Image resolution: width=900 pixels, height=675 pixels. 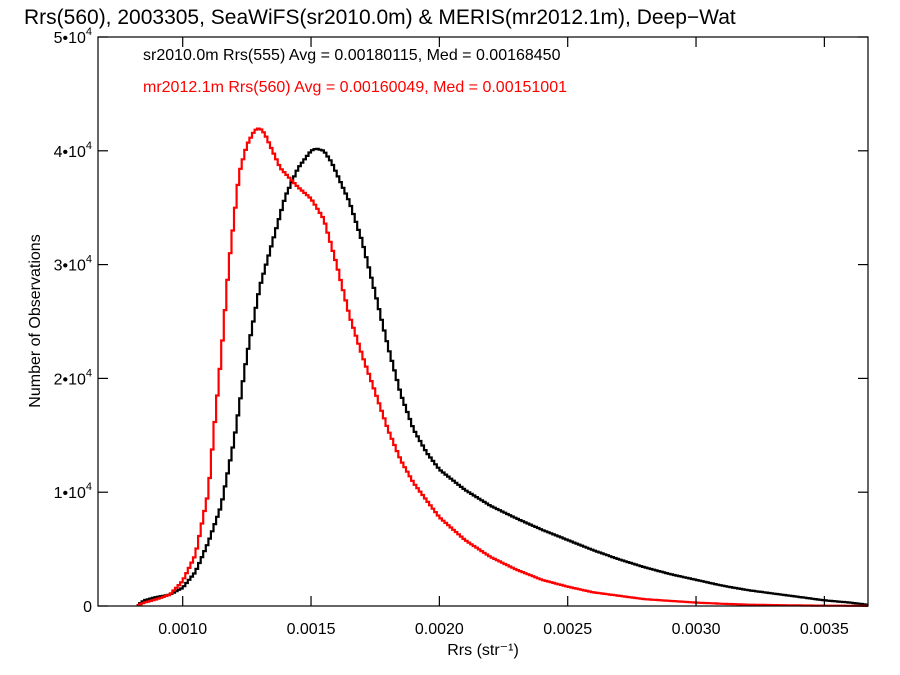 What do you see at coordinates (73, 377) in the screenshot?
I see `y-tick-label: 2•104` at bounding box center [73, 377].